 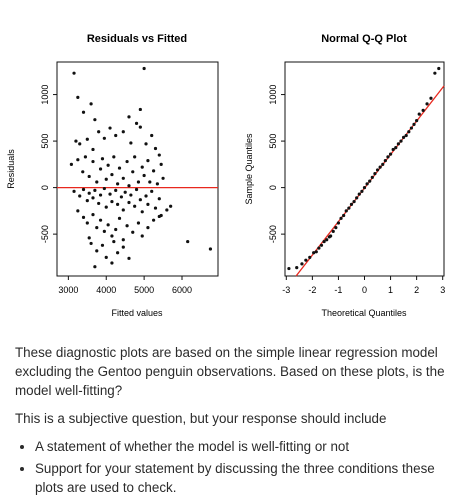 I want to click on y-axis-label: Residuals, so click(x=11, y=169).